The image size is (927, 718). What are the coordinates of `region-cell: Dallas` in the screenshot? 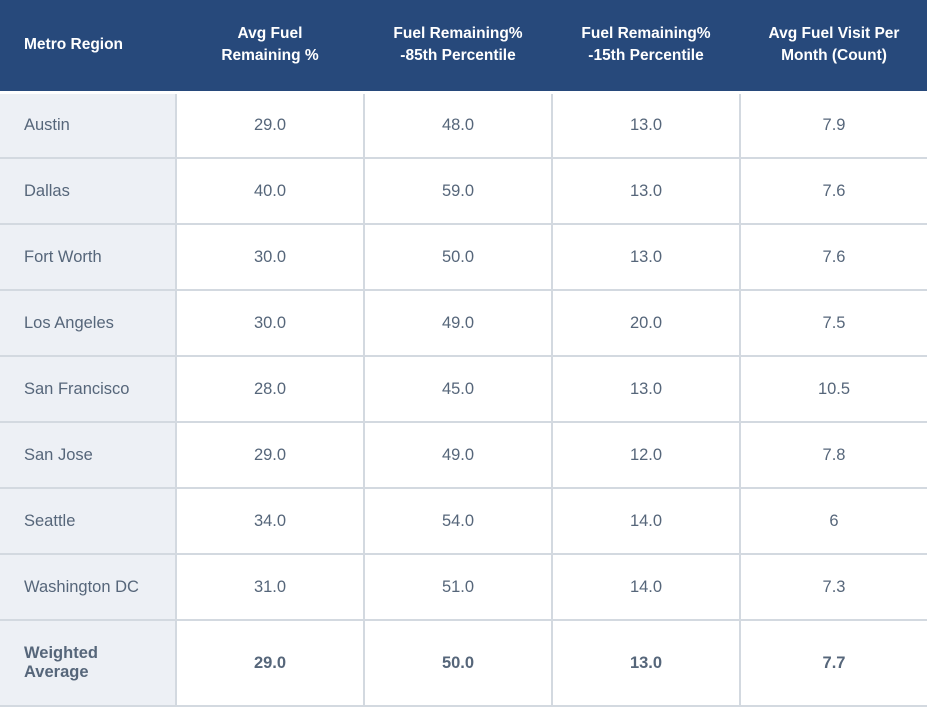 It's located at (88, 191).